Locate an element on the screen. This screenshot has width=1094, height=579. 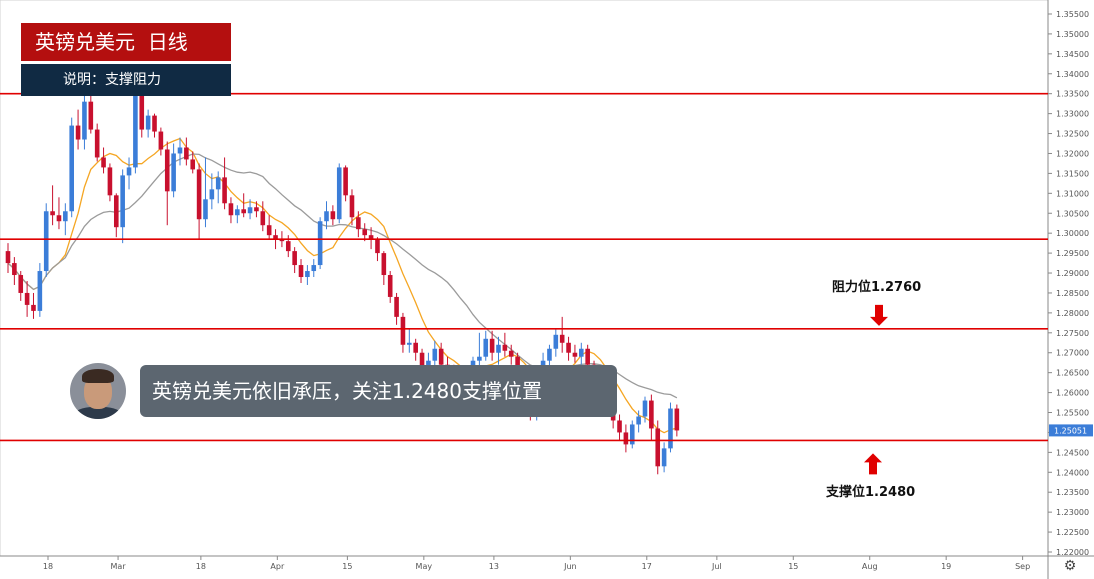
price-tick-label: 1.22500 is located at coordinates (1072, 532).